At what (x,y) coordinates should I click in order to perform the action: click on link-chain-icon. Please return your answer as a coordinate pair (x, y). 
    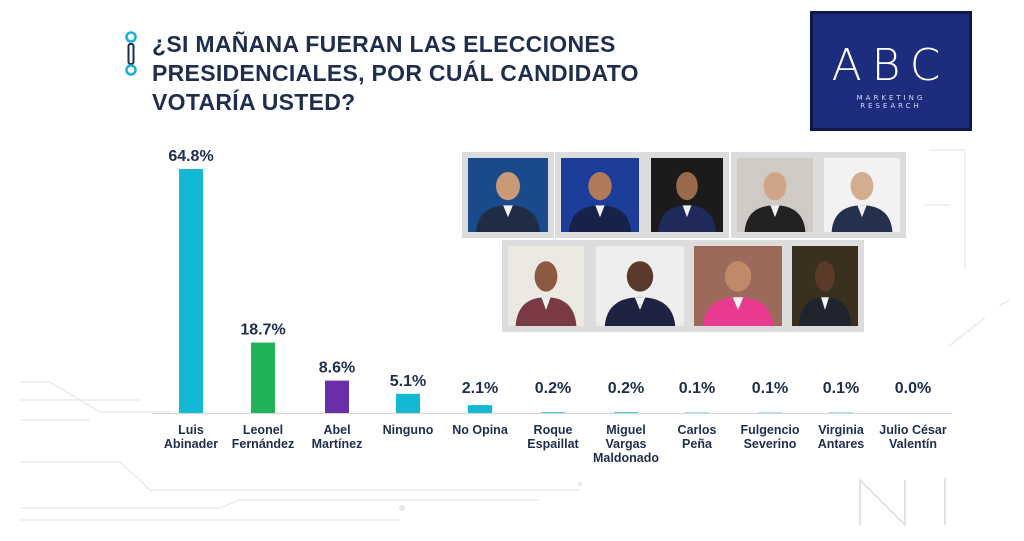
    Looking at the image, I should click on (131, 55).